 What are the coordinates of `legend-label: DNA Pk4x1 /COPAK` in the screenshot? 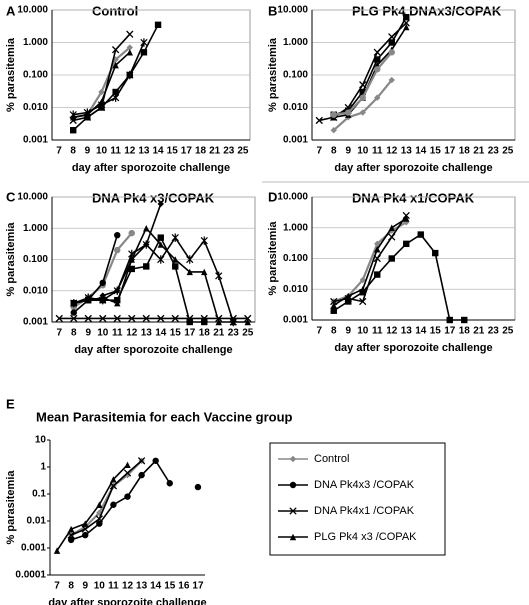 It's located at (364, 511).